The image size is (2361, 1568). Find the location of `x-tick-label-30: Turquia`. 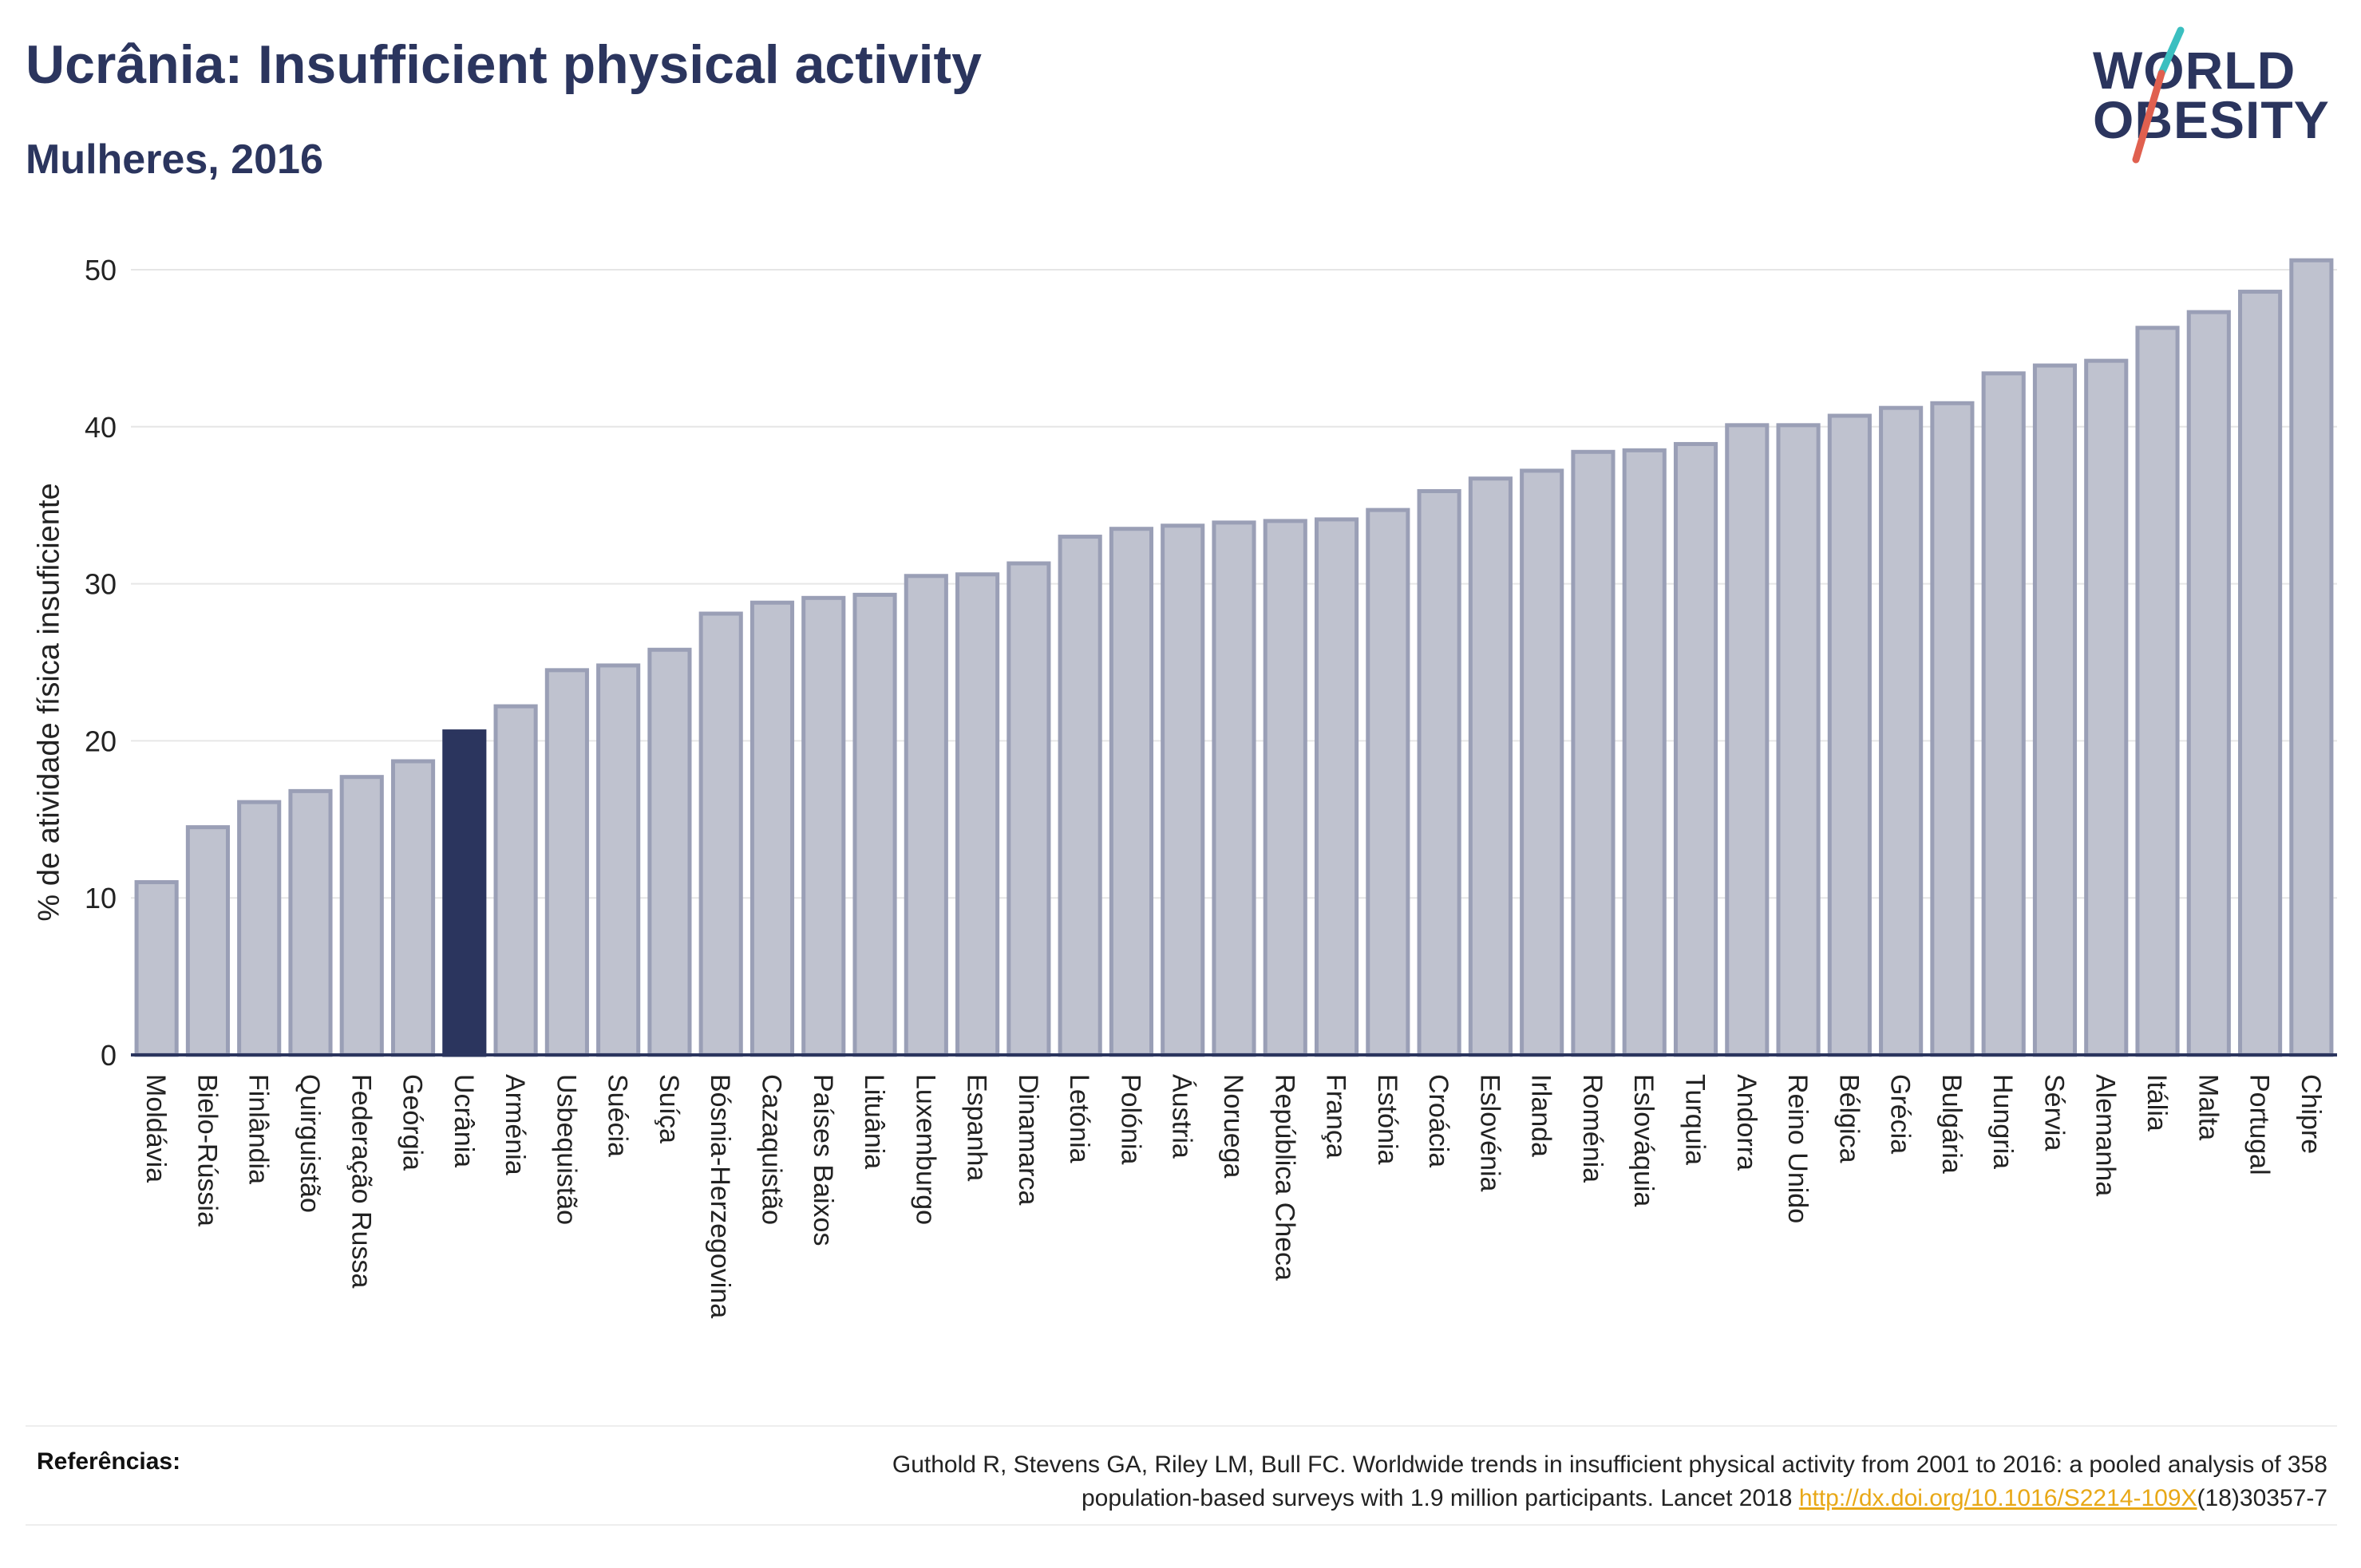

x-tick-label-30: Turquia is located at coordinates (1695, 1119).